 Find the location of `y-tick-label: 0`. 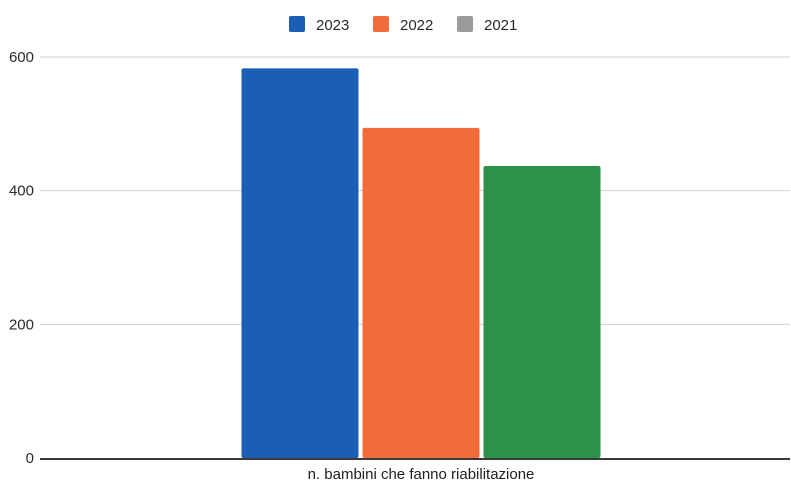

y-tick-label: 0 is located at coordinates (30, 458).